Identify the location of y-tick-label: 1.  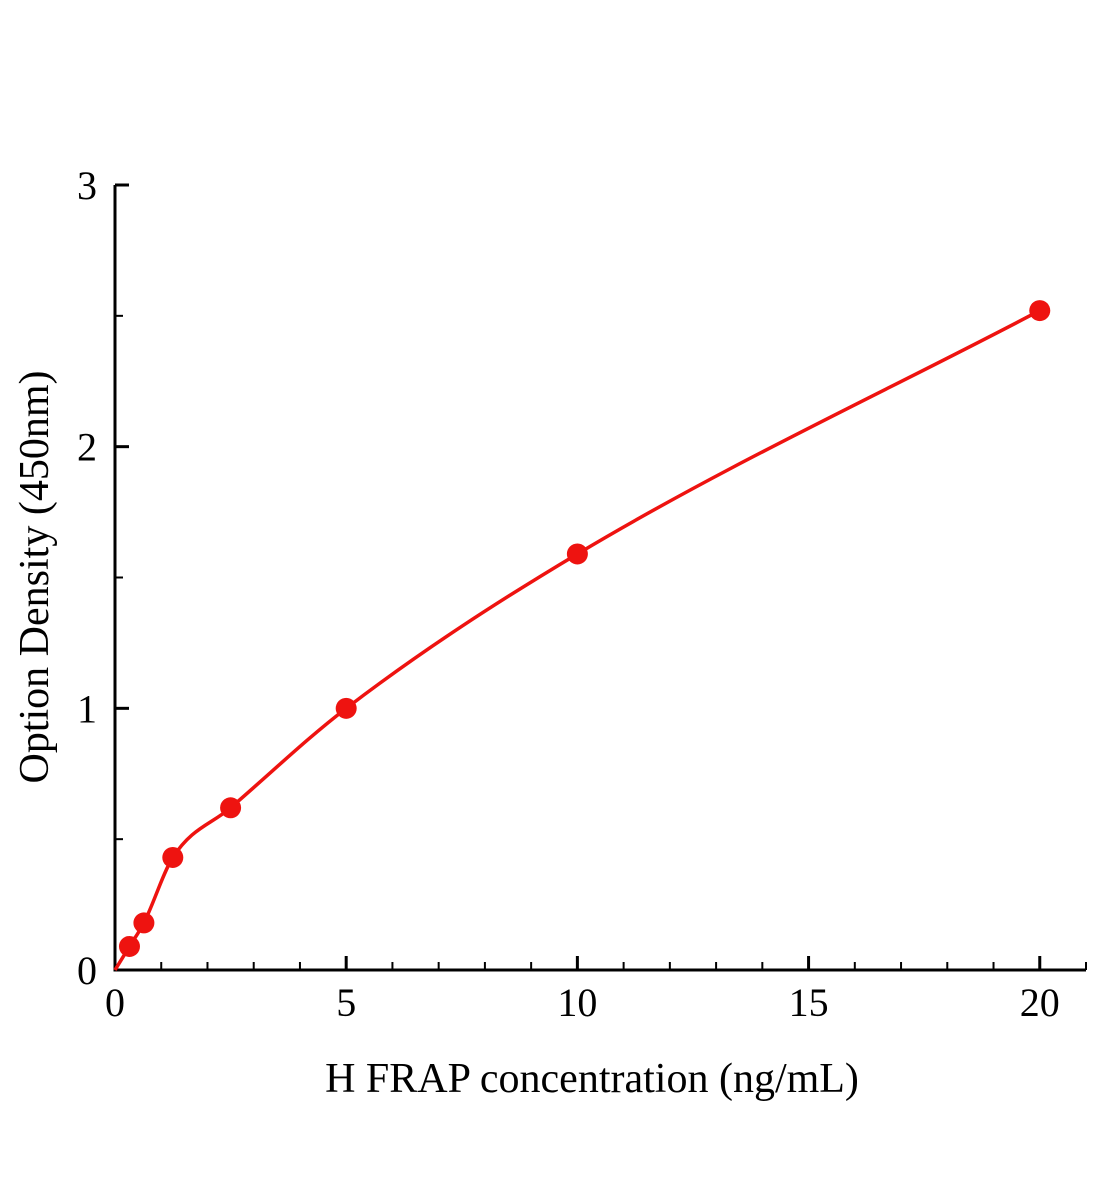
(87, 708).